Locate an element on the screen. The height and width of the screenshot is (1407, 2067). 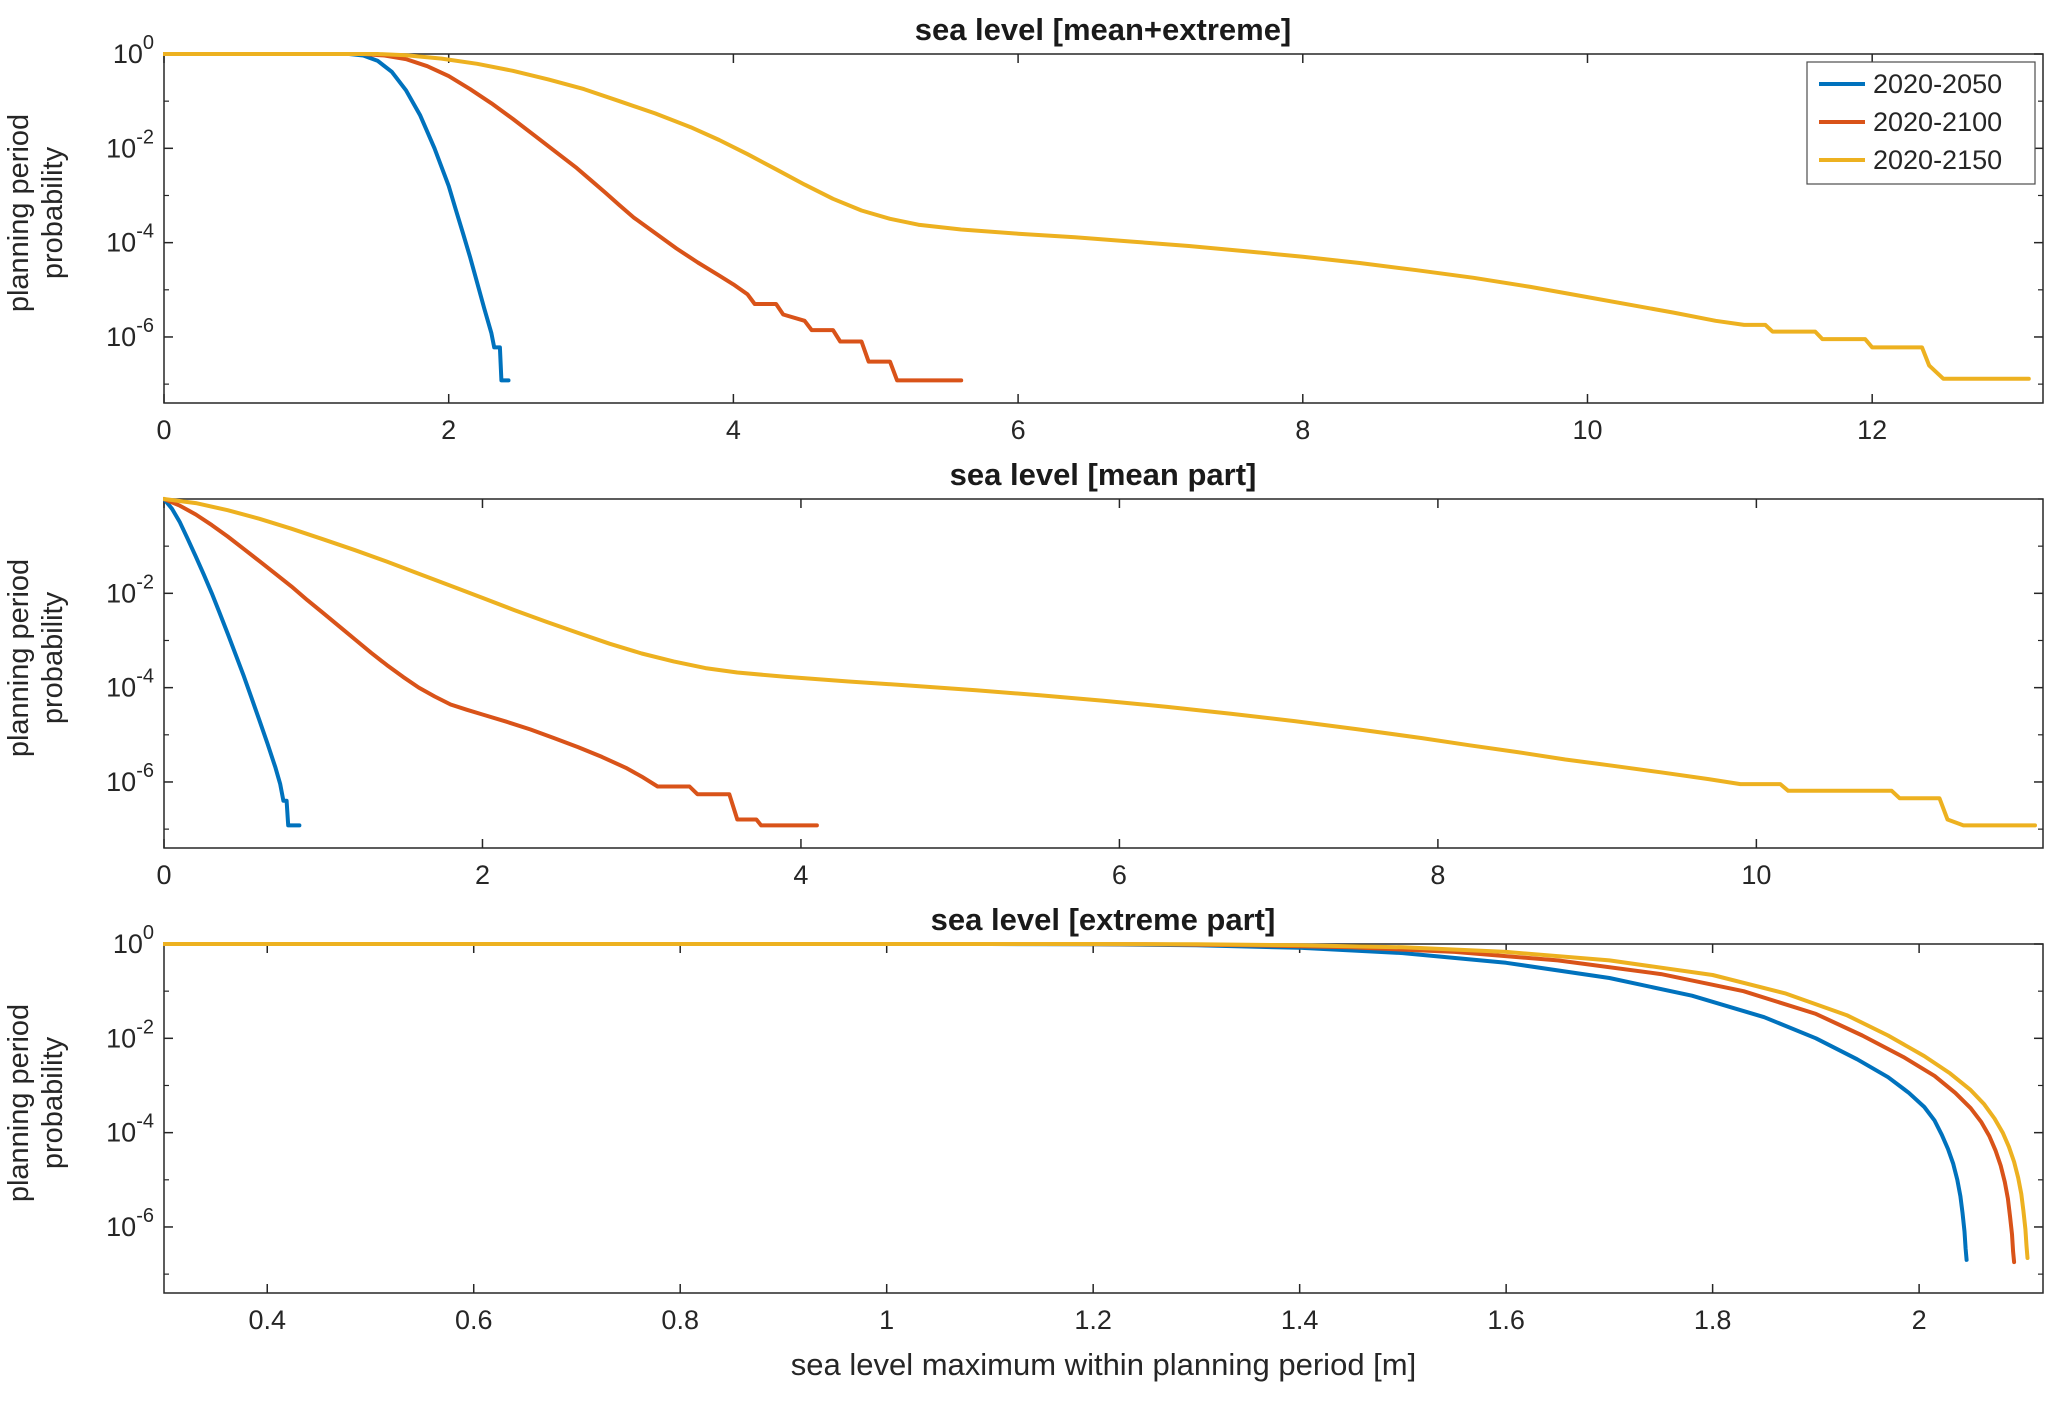
x-tick-label: 1.6 is located at coordinates (1506, 1320).